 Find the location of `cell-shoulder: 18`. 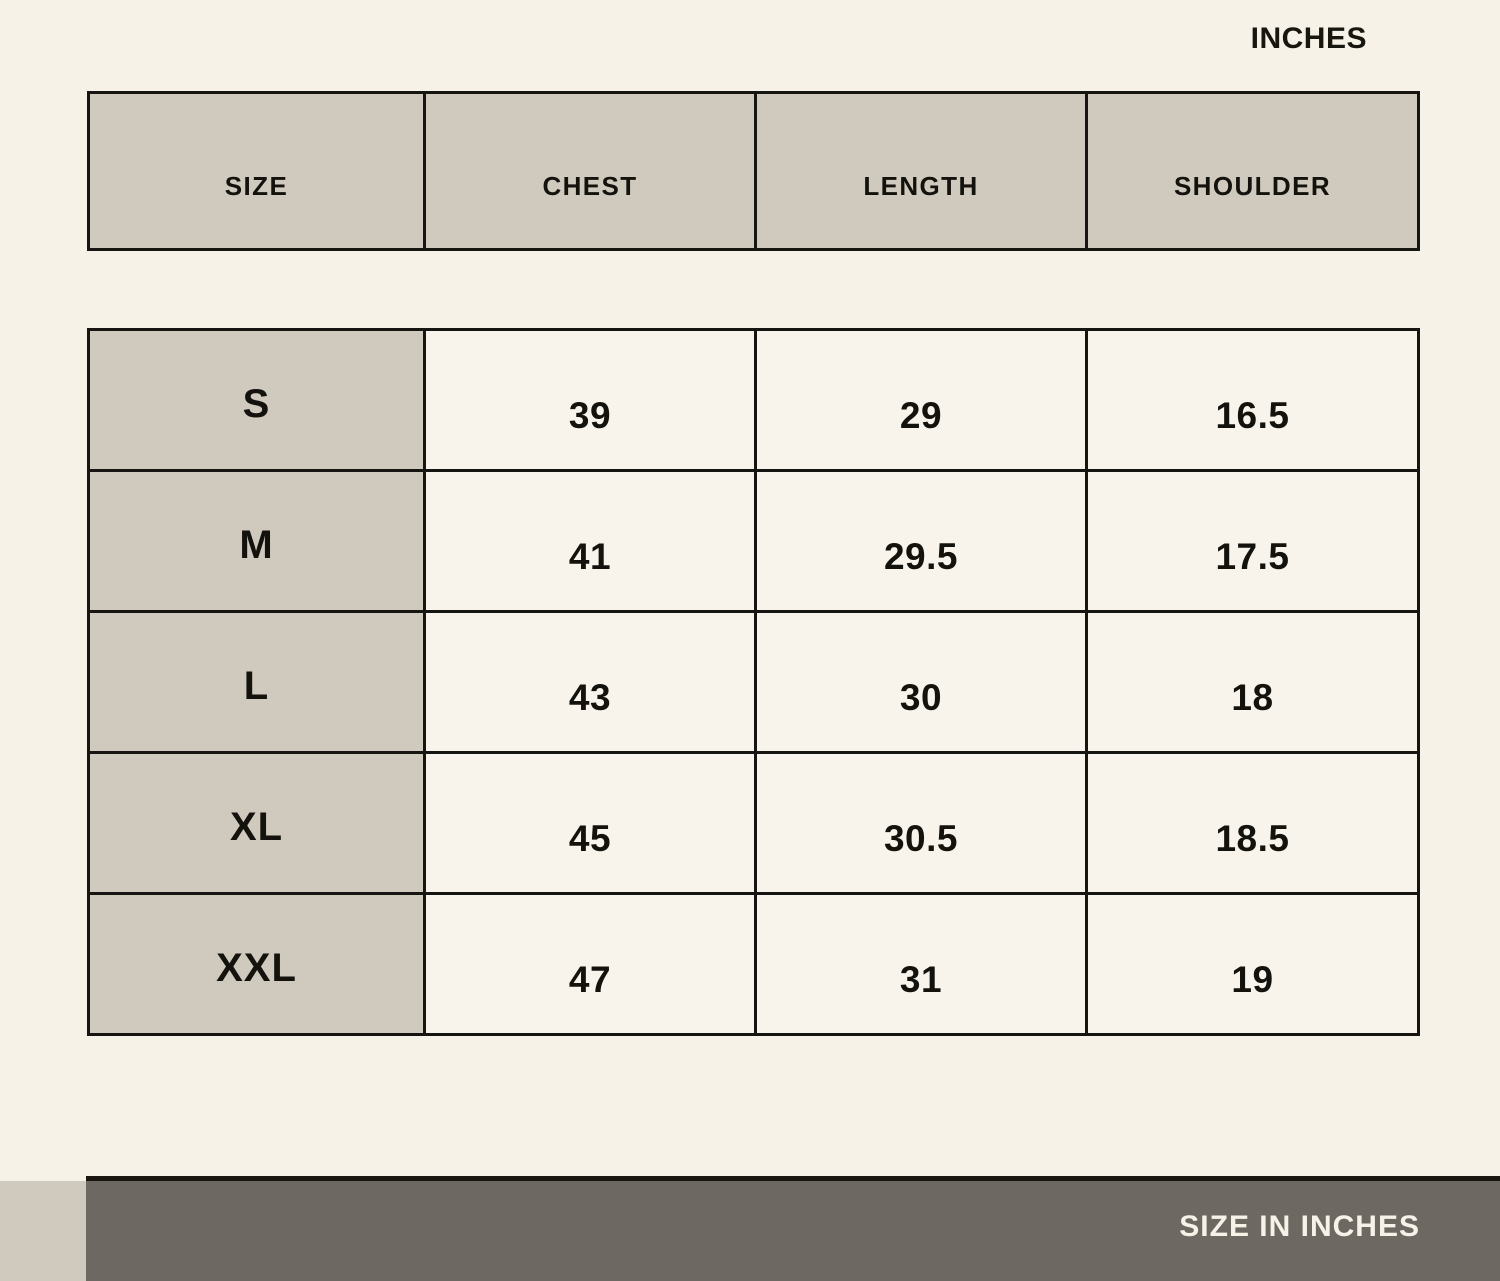

cell-shoulder: 18 is located at coordinates (1252, 682).